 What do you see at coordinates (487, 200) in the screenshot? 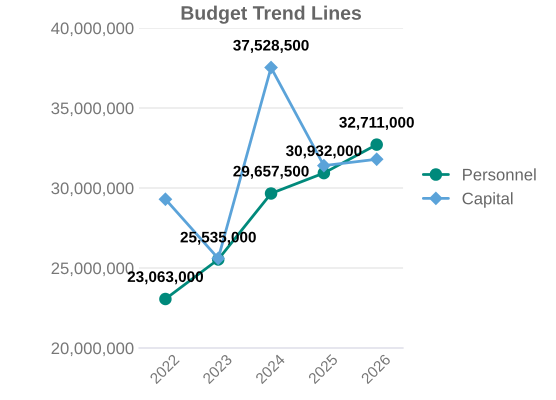
I see `legend-label: Capital` at bounding box center [487, 200].